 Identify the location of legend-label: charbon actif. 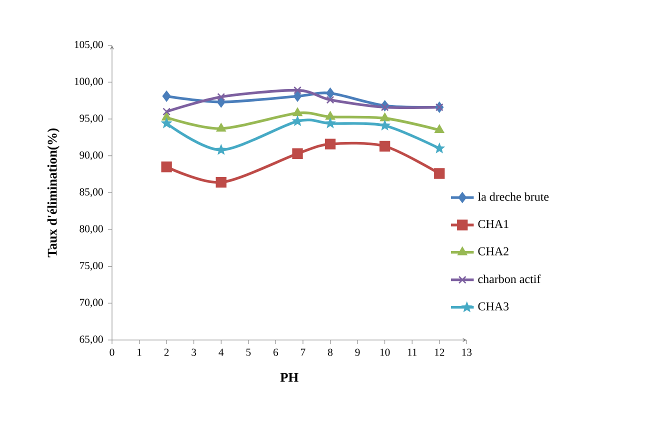
(509, 279).